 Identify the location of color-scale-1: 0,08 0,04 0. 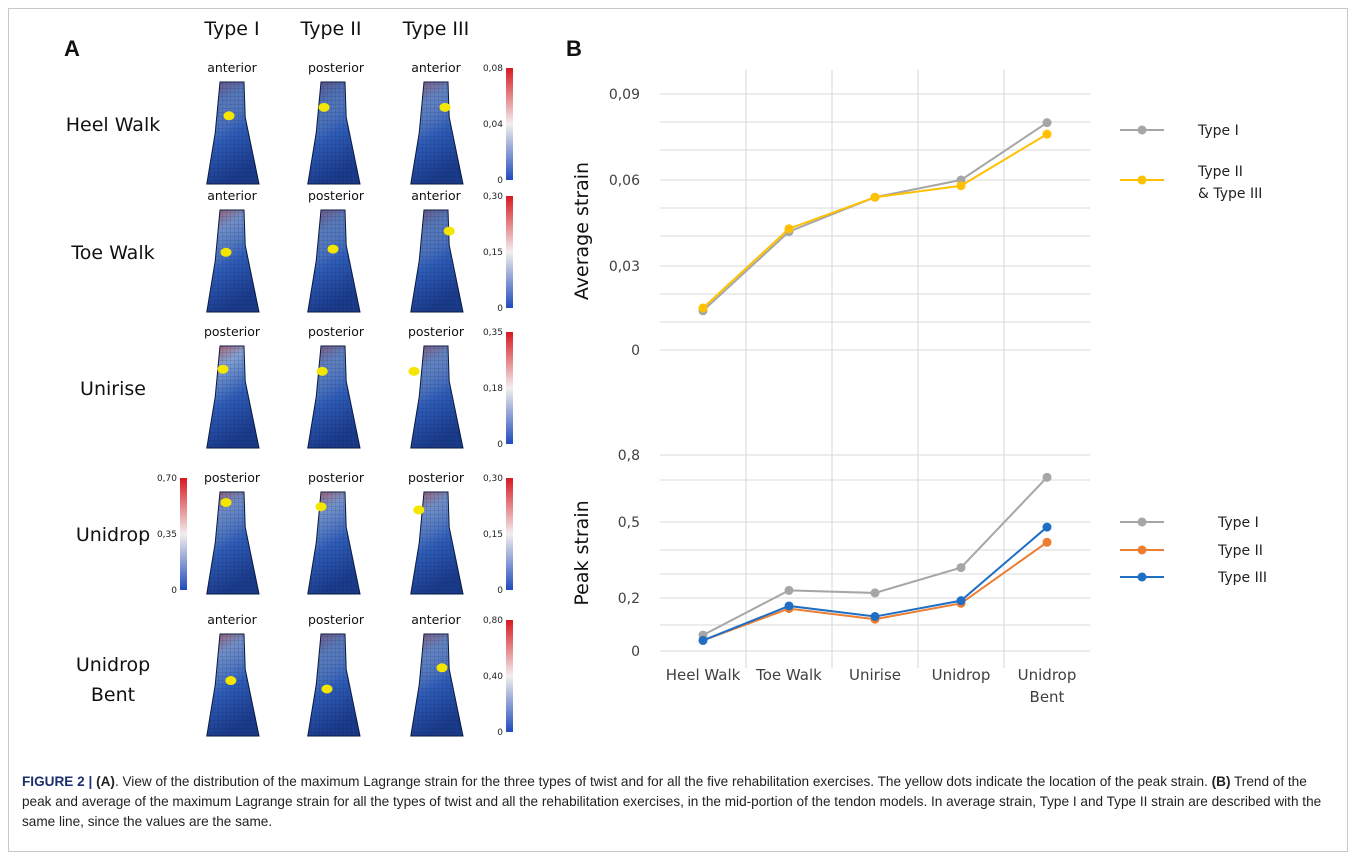
(498, 125).